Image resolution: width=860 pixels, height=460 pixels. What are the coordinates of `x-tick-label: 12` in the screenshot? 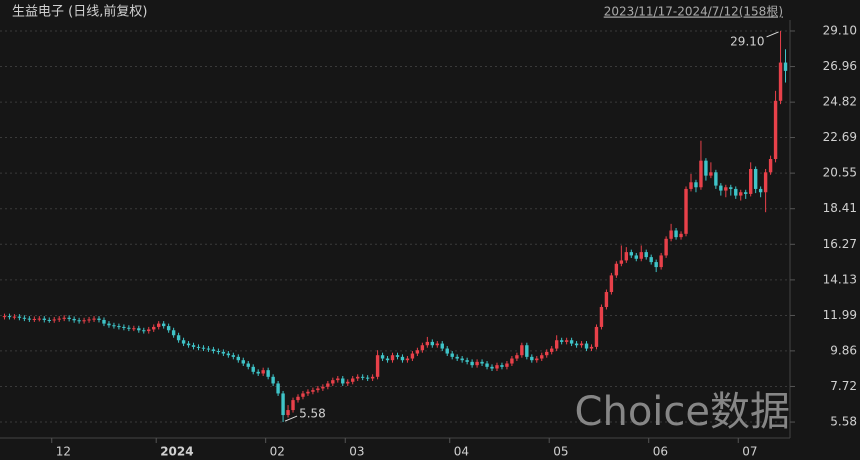 It's located at (63, 452).